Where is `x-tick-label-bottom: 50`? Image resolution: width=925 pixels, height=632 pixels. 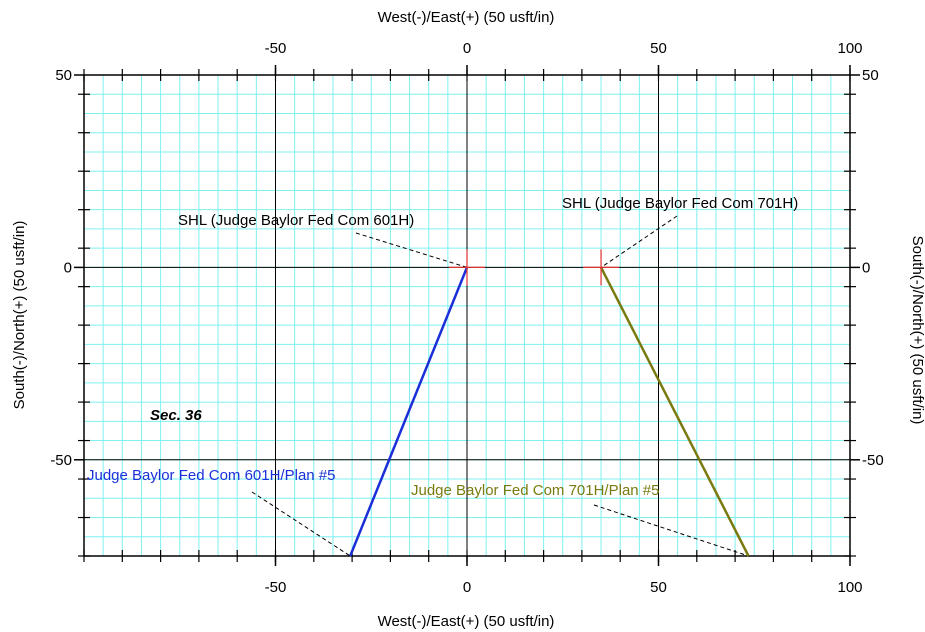
x-tick-label-bottom: 50 is located at coordinates (658, 587).